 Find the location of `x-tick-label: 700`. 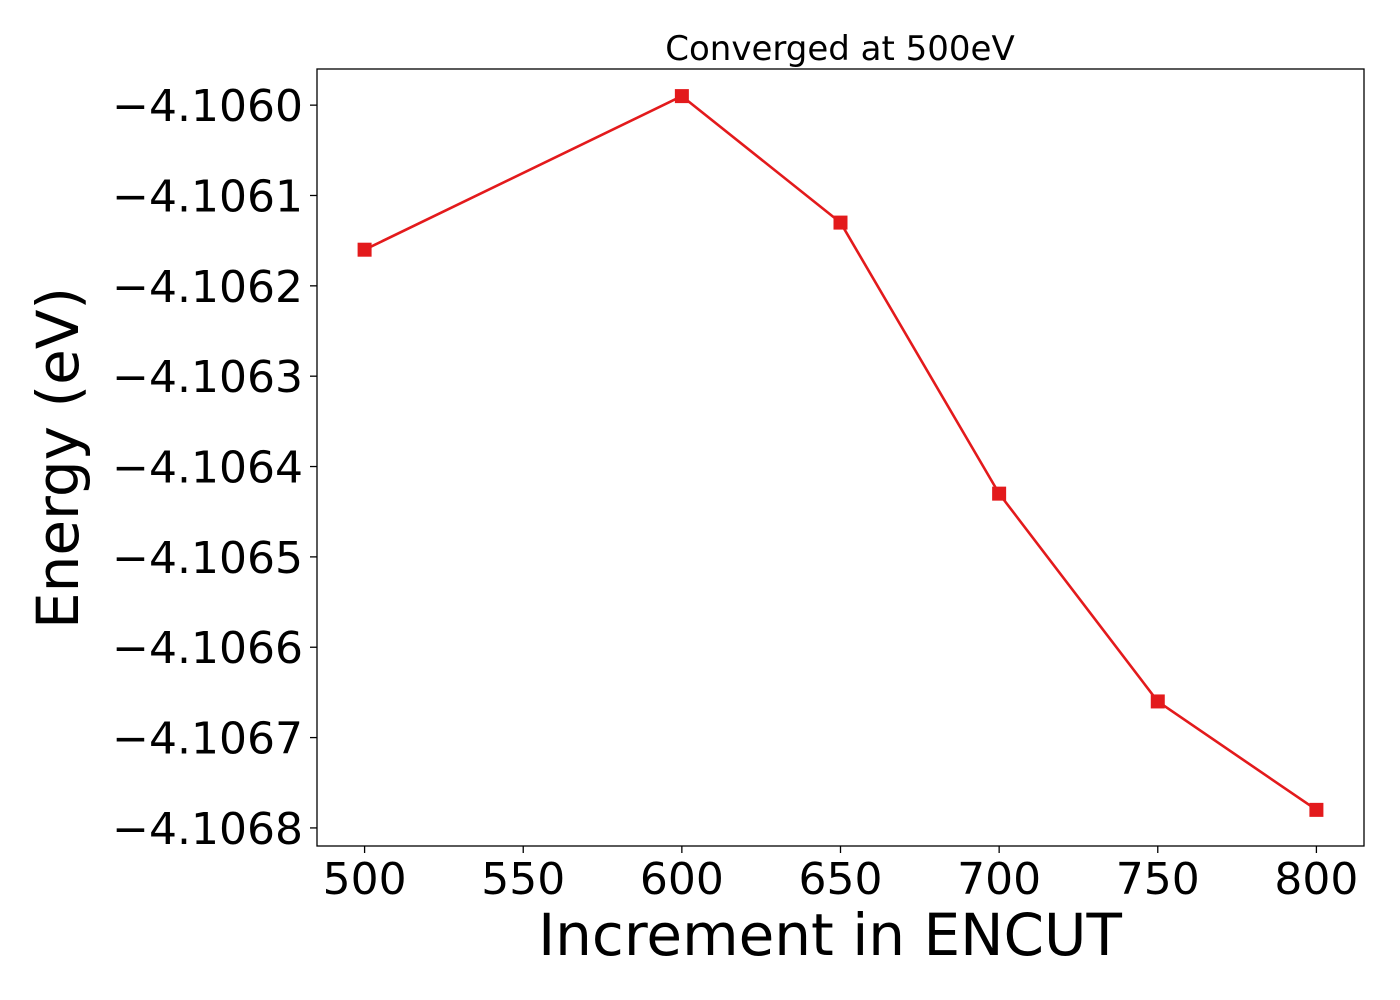

x-tick-label: 700 is located at coordinates (999, 879).